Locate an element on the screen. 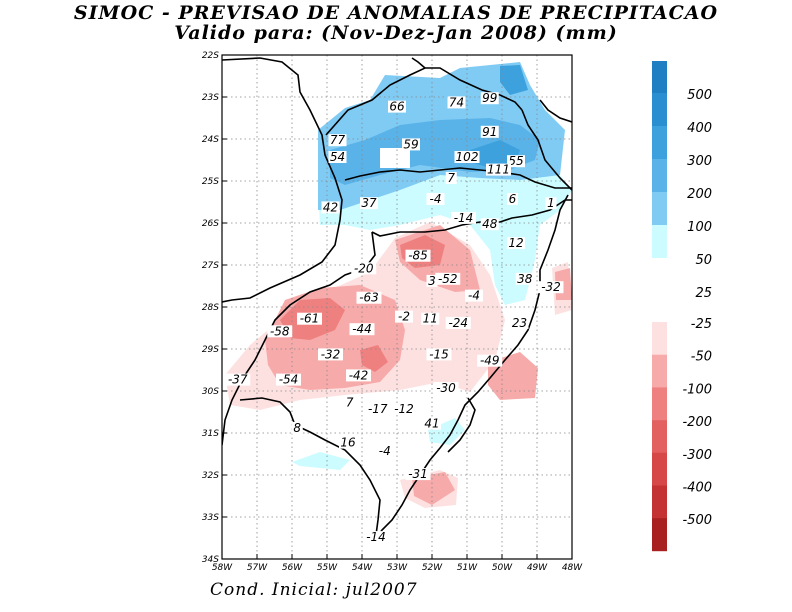 The height and width of the screenshot is (612, 792). colorbar-label-negative: -500 is located at coordinates (697, 520).